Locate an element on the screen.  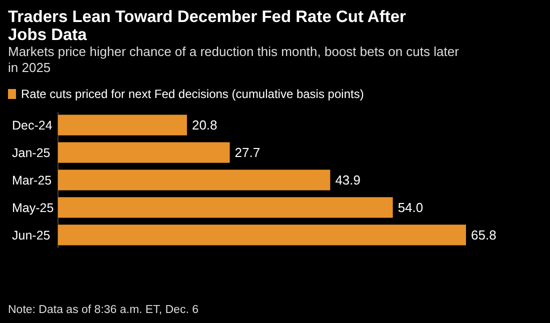
data-label: 54.0 is located at coordinates (411, 207).